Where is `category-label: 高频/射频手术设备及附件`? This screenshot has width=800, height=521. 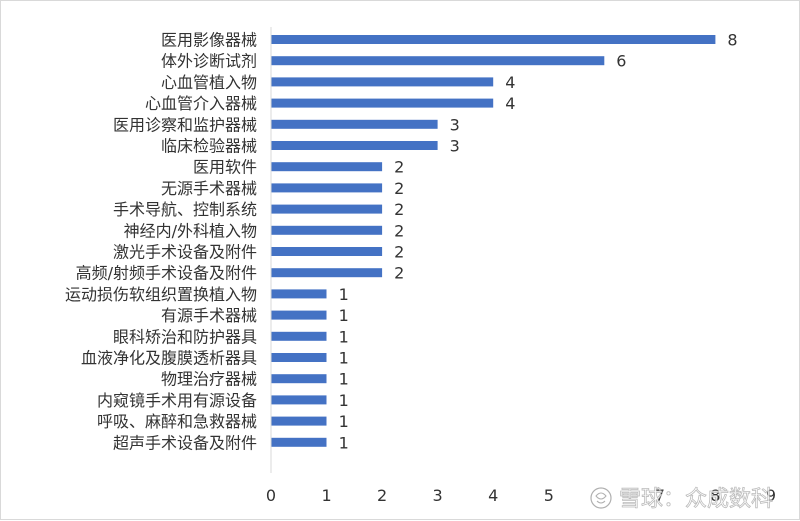 category-label: 高频/射频手术设备及附件 is located at coordinates (166, 273).